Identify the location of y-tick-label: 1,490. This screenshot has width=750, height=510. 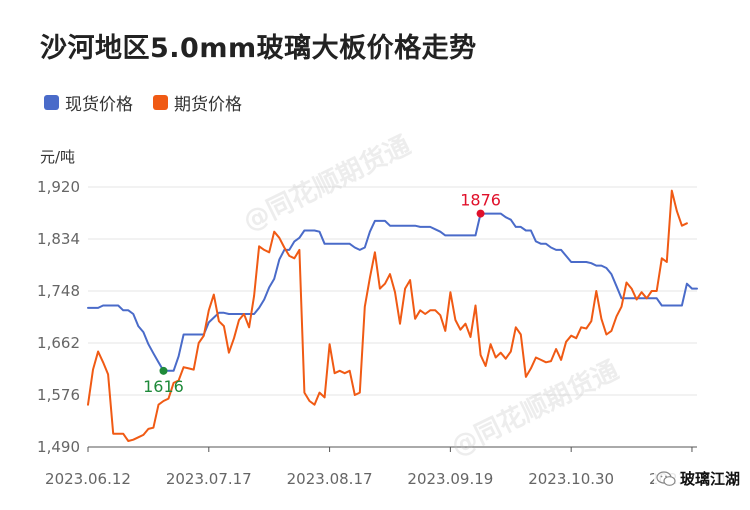
(58, 447).